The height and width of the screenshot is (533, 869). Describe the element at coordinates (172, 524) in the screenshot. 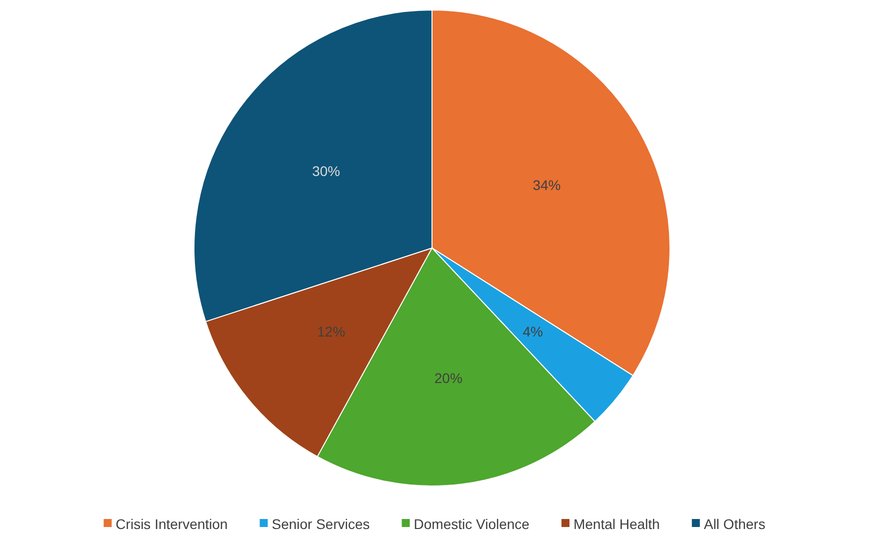

I see `legend-label: Crisis Intervention` at that location.